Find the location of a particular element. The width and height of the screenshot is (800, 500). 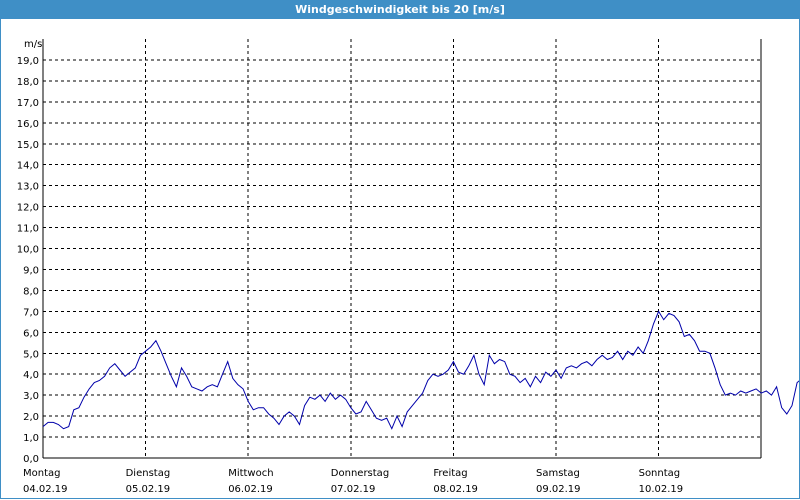

y-tick-label: 10,0 is located at coordinates (28, 250).